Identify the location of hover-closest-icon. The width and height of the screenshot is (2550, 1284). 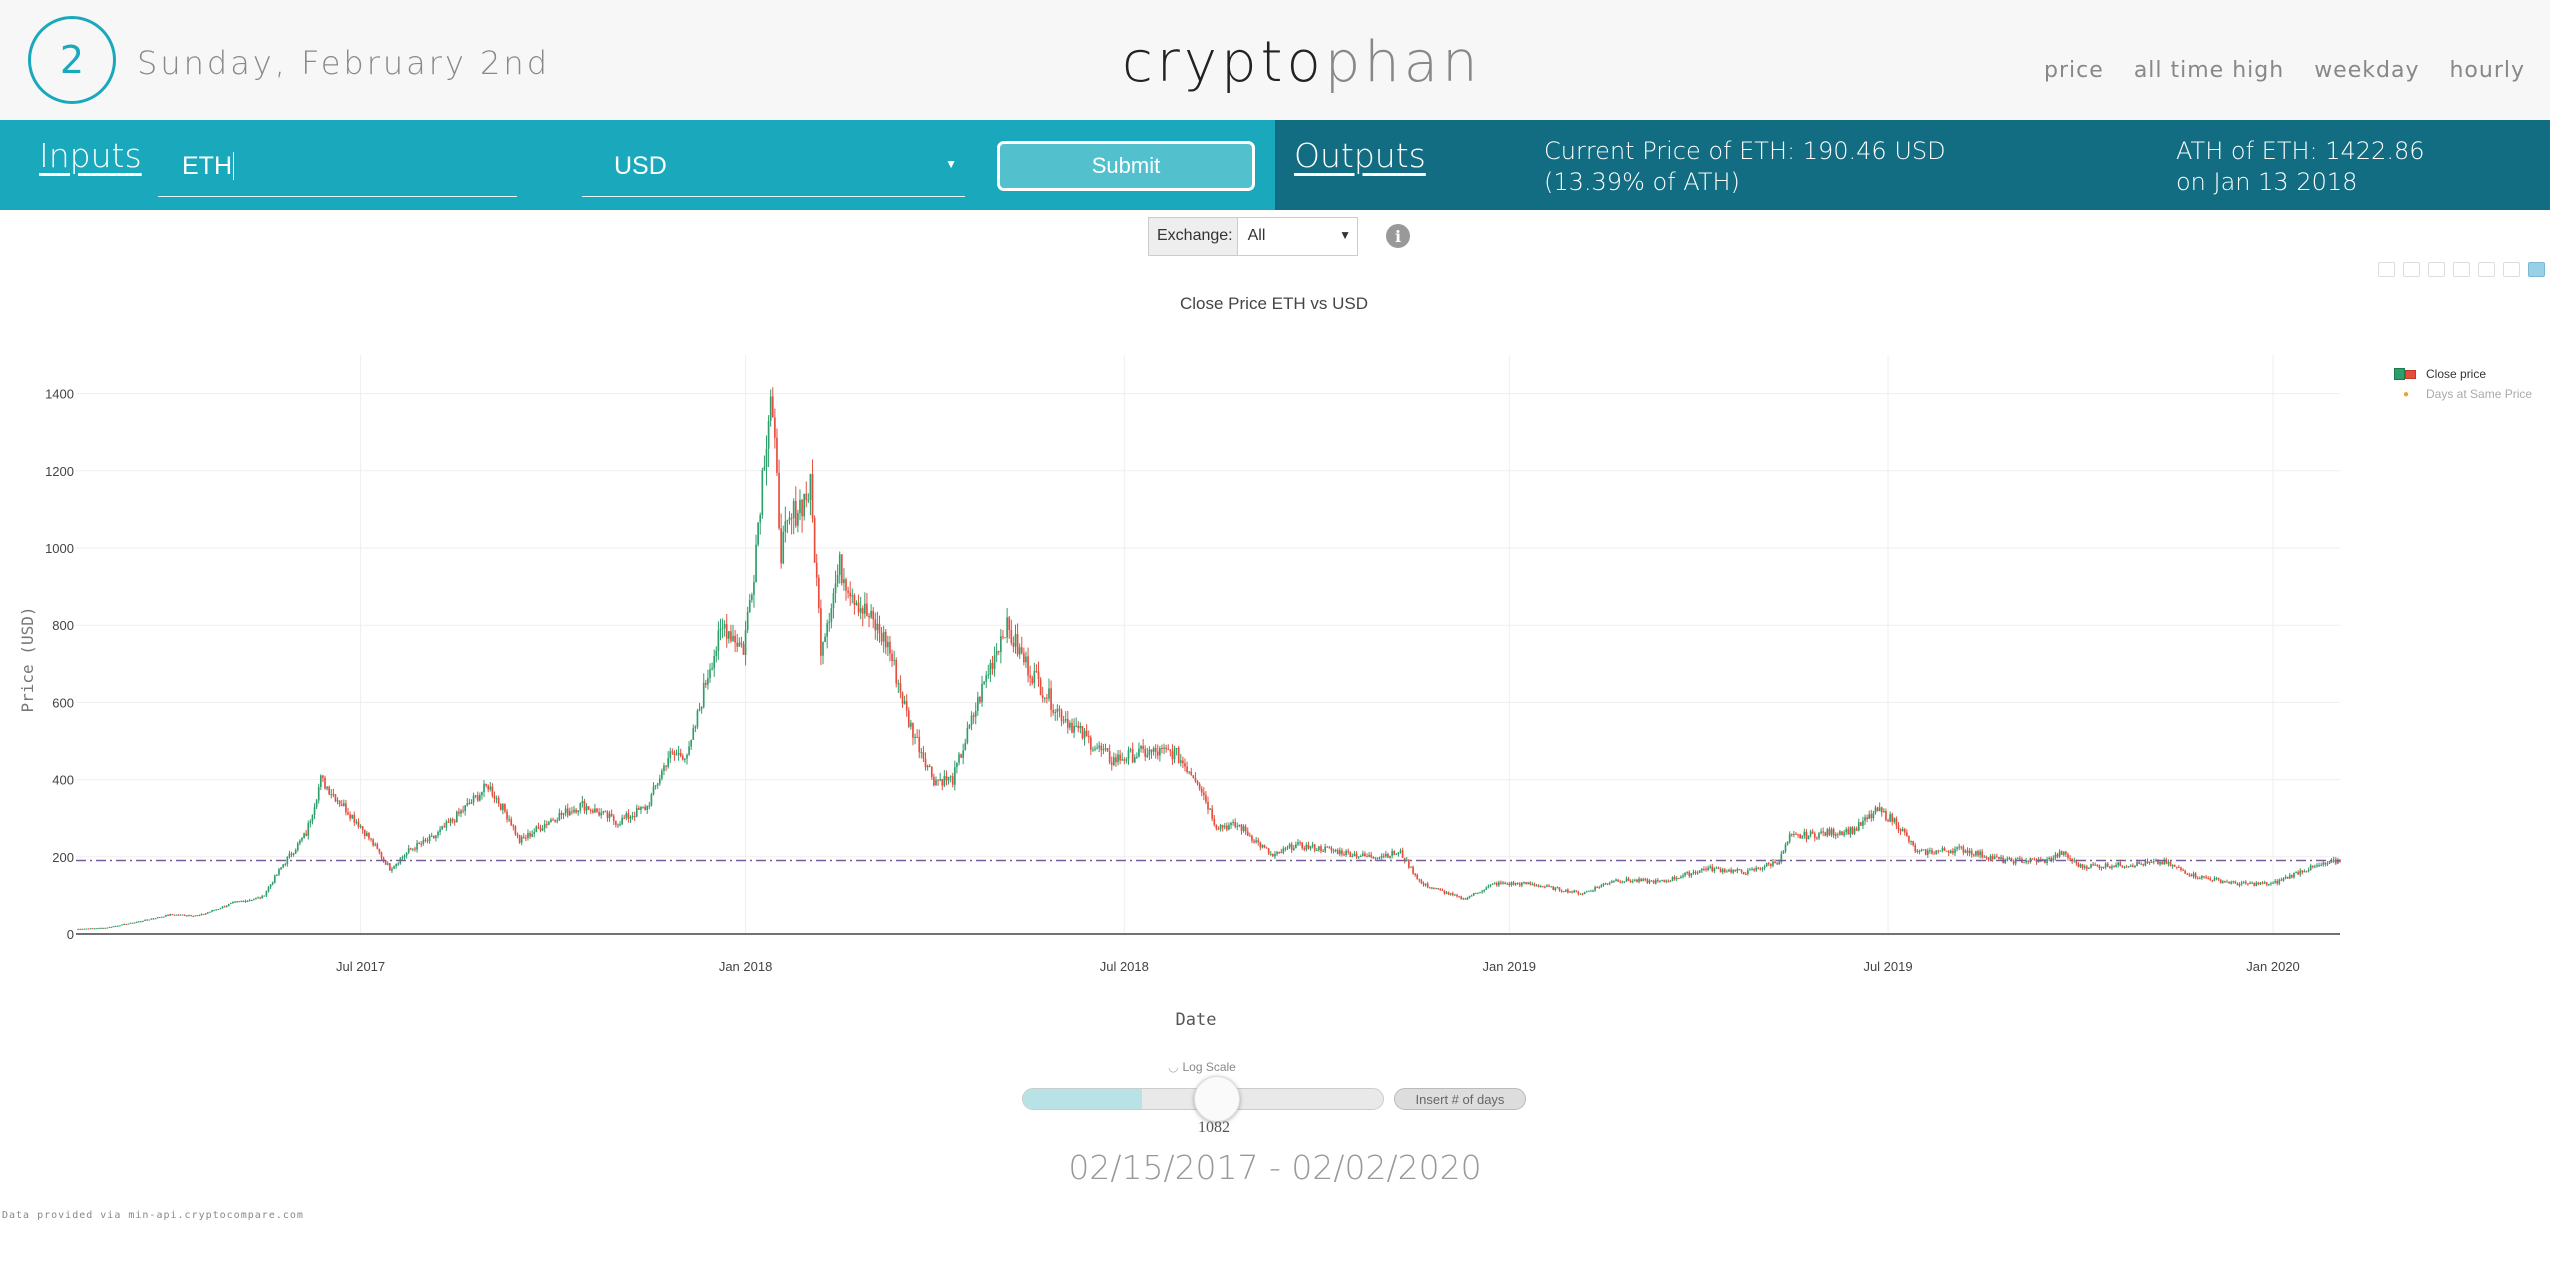
(2486, 269).